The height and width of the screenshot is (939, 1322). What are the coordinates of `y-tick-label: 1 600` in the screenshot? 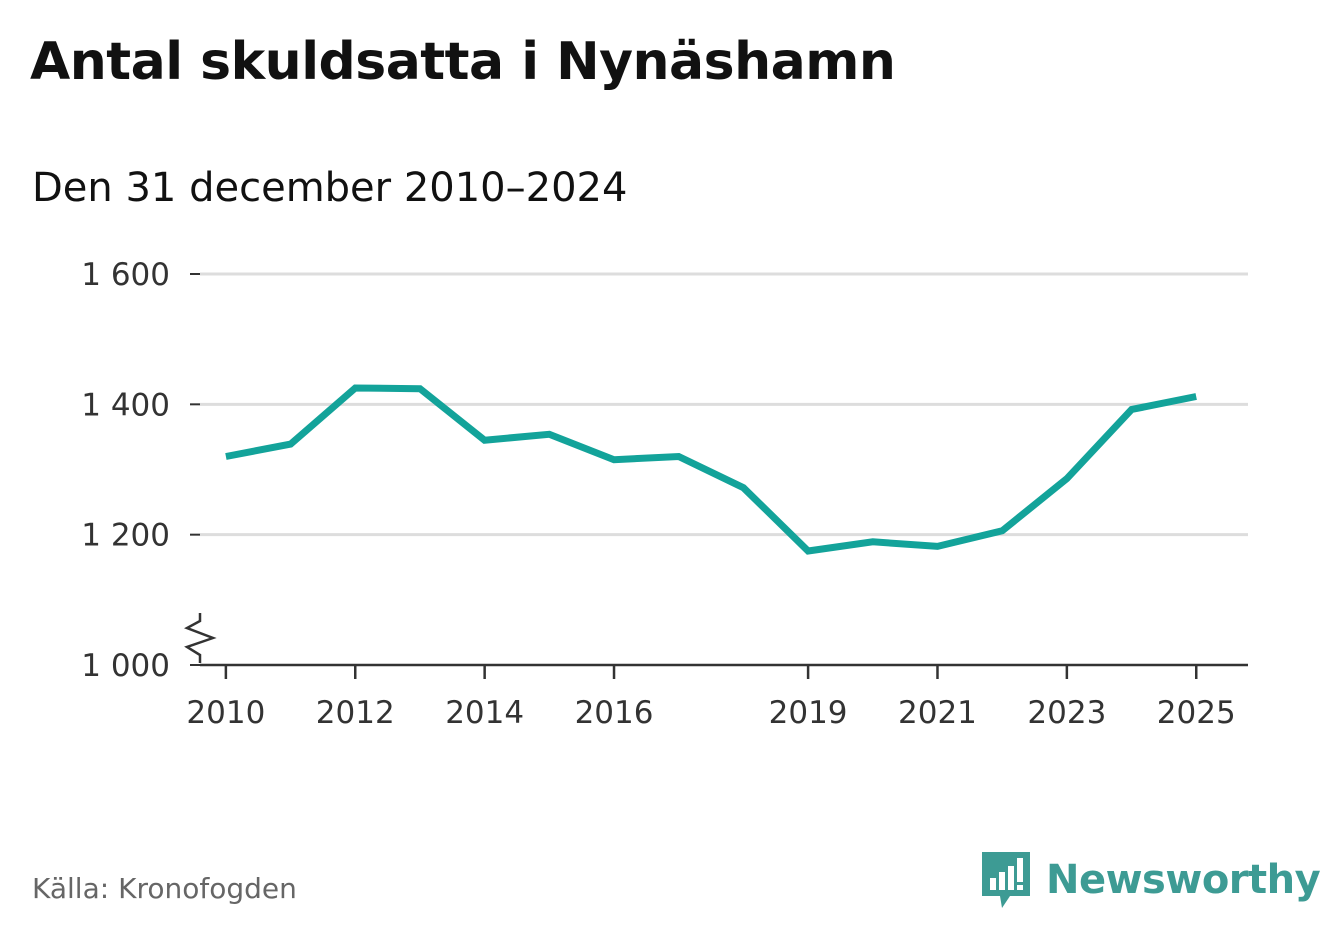 It's located at (125, 275).